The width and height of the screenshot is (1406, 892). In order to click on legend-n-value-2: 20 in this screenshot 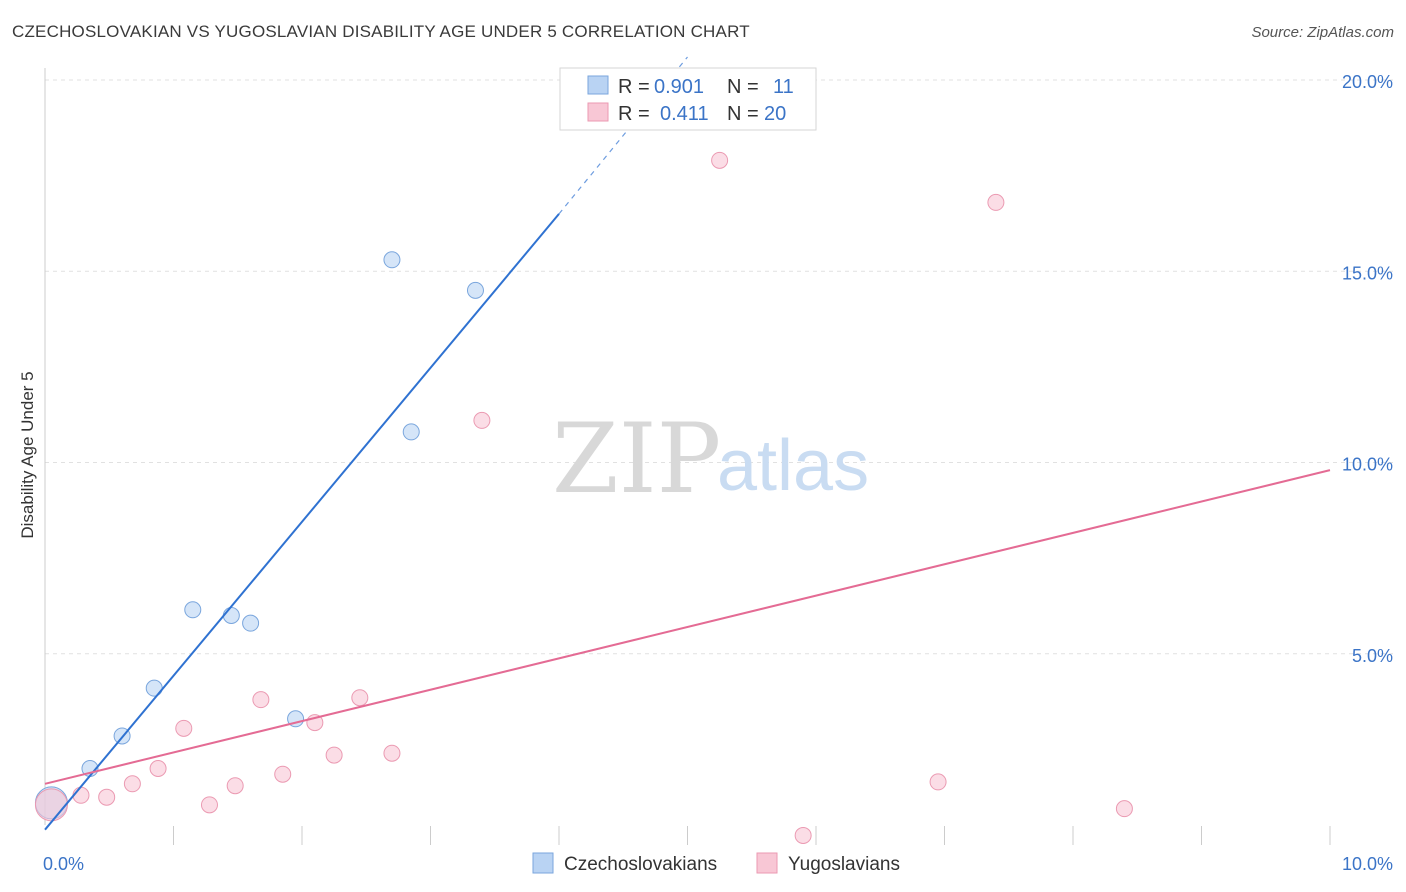, I will do `click(775, 114)`.